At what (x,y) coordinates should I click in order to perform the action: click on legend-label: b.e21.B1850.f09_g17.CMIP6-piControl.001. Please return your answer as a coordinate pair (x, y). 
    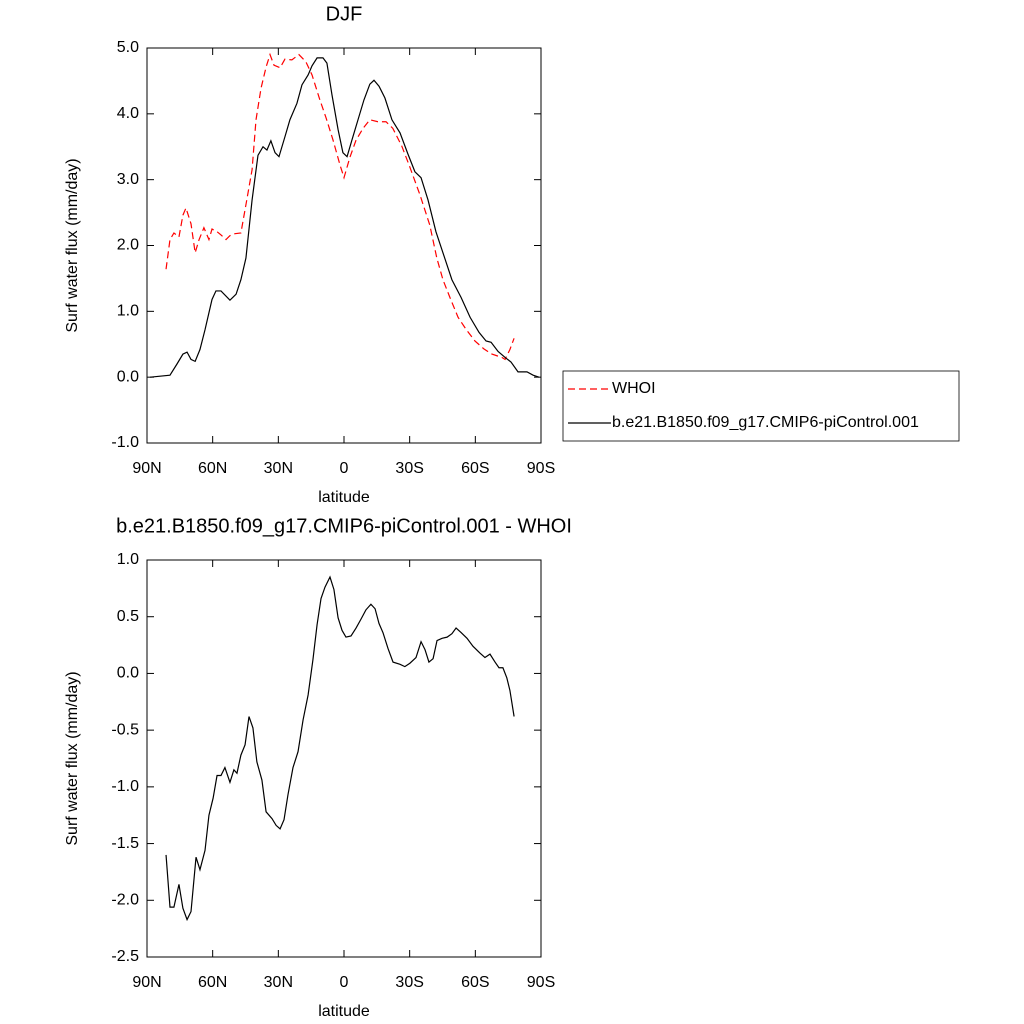
    Looking at the image, I should click on (765, 422).